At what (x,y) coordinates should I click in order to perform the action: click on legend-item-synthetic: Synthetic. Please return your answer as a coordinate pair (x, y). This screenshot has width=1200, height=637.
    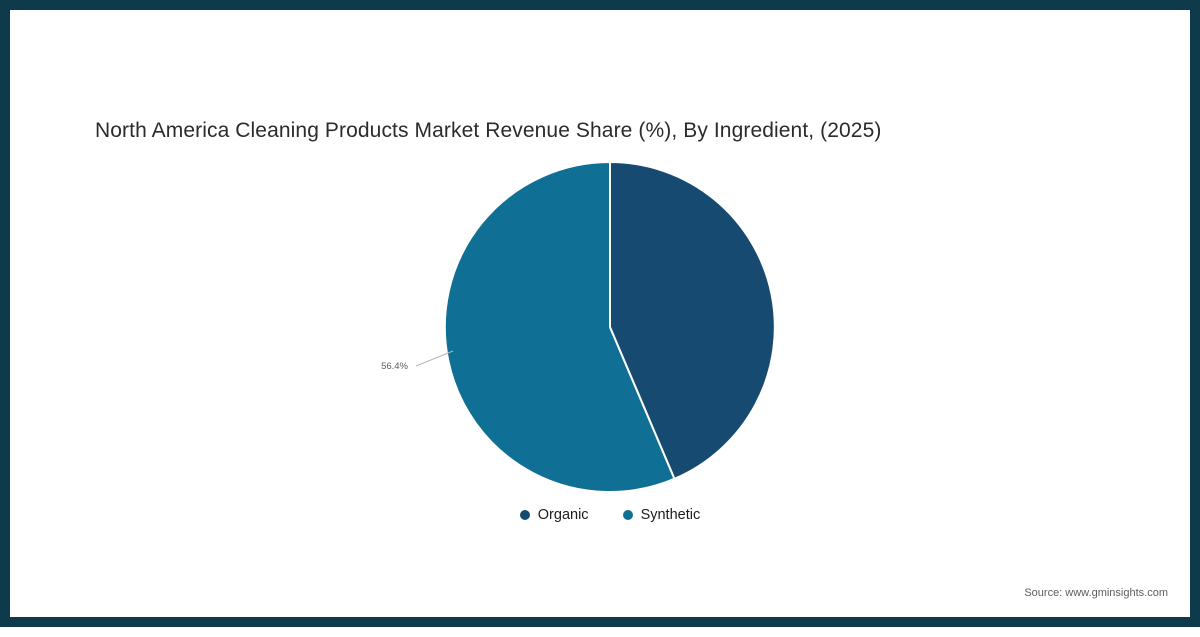
    Looking at the image, I should click on (661, 515).